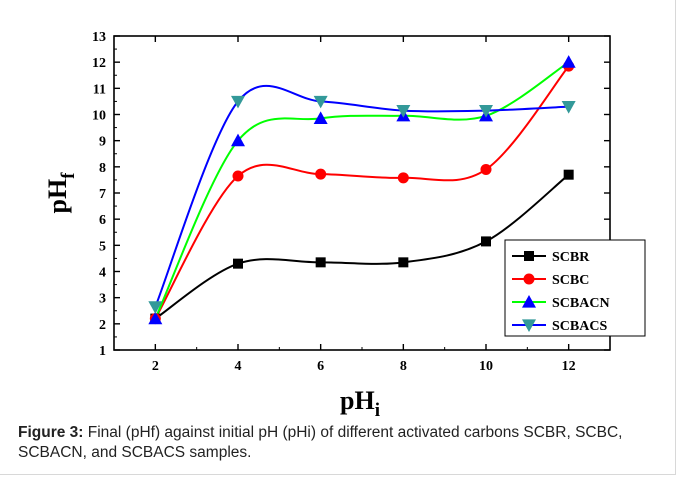 The image size is (678, 477). I want to click on x-tick-label: 10, so click(486, 366).